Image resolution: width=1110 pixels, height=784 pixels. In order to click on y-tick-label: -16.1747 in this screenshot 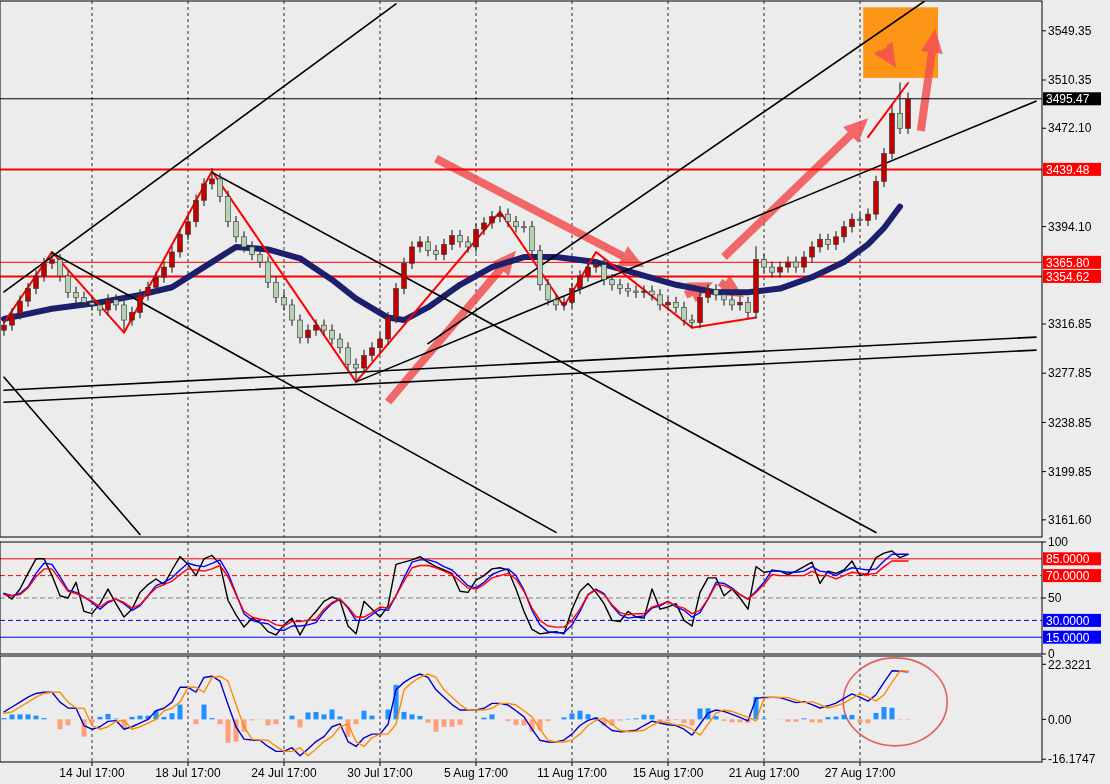, I will do `click(1072, 759)`.